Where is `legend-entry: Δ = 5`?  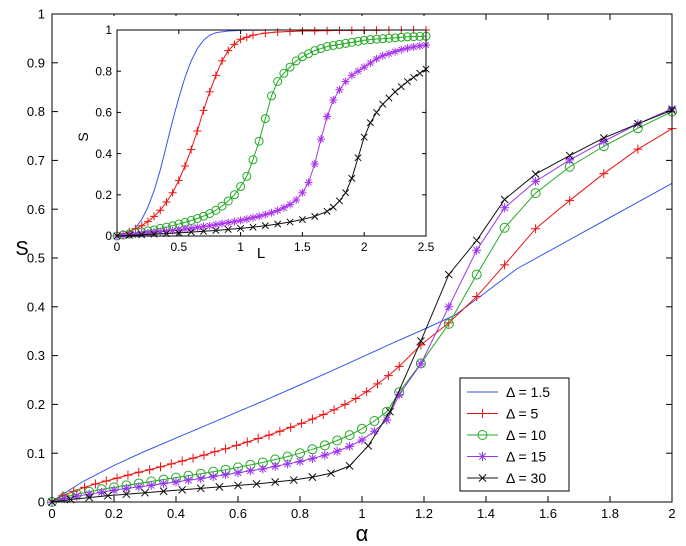 legend-entry: Δ = 5 is located at coordinates (503, 414).